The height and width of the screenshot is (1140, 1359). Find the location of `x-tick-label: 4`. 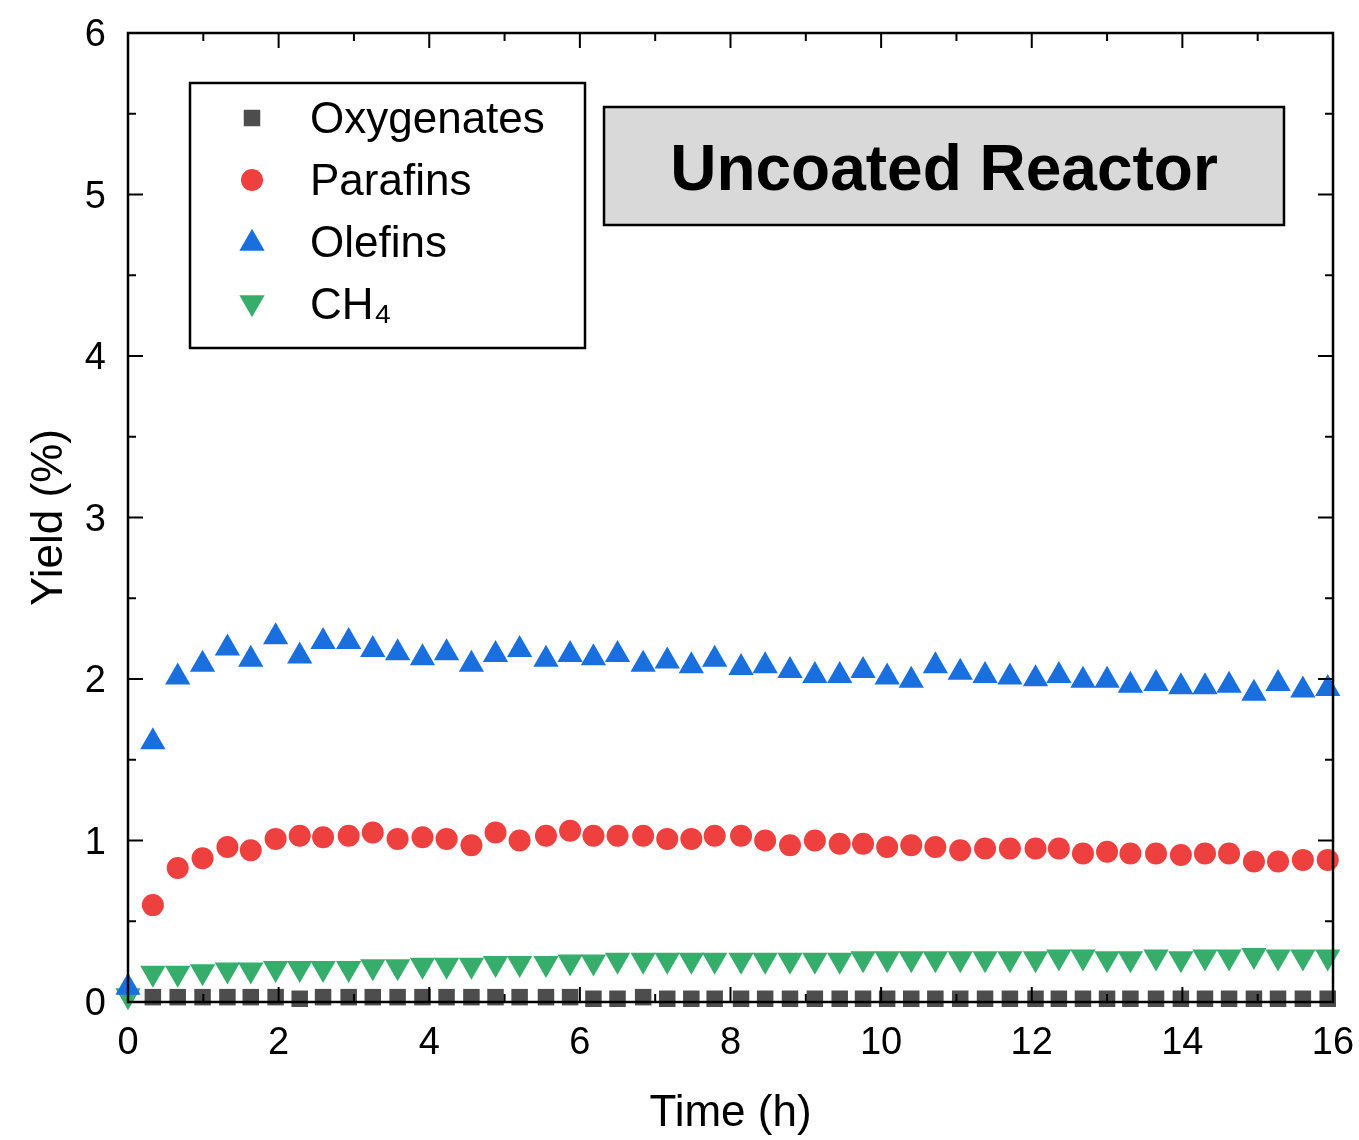

x-tick-label: 4 is located at coordinates (429, 1041).